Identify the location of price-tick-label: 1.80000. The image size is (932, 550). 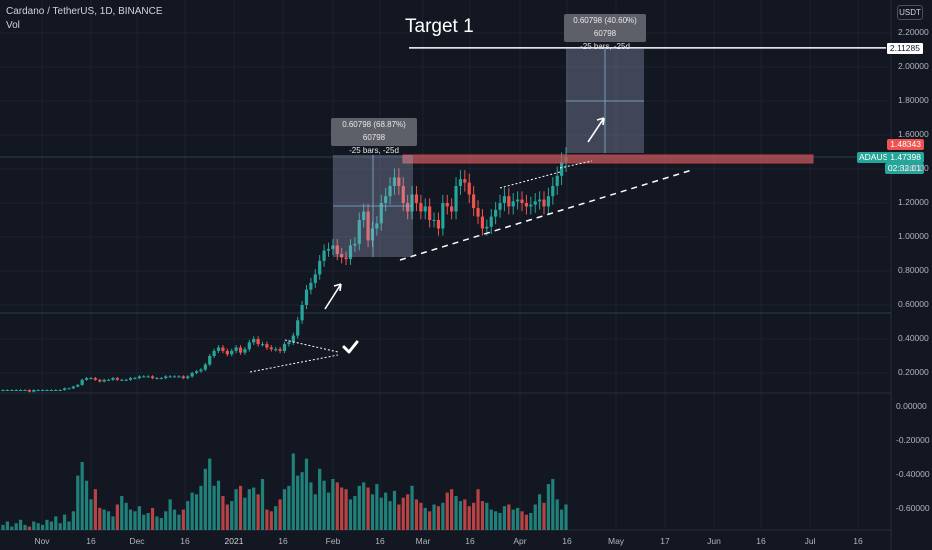
(913, 100).